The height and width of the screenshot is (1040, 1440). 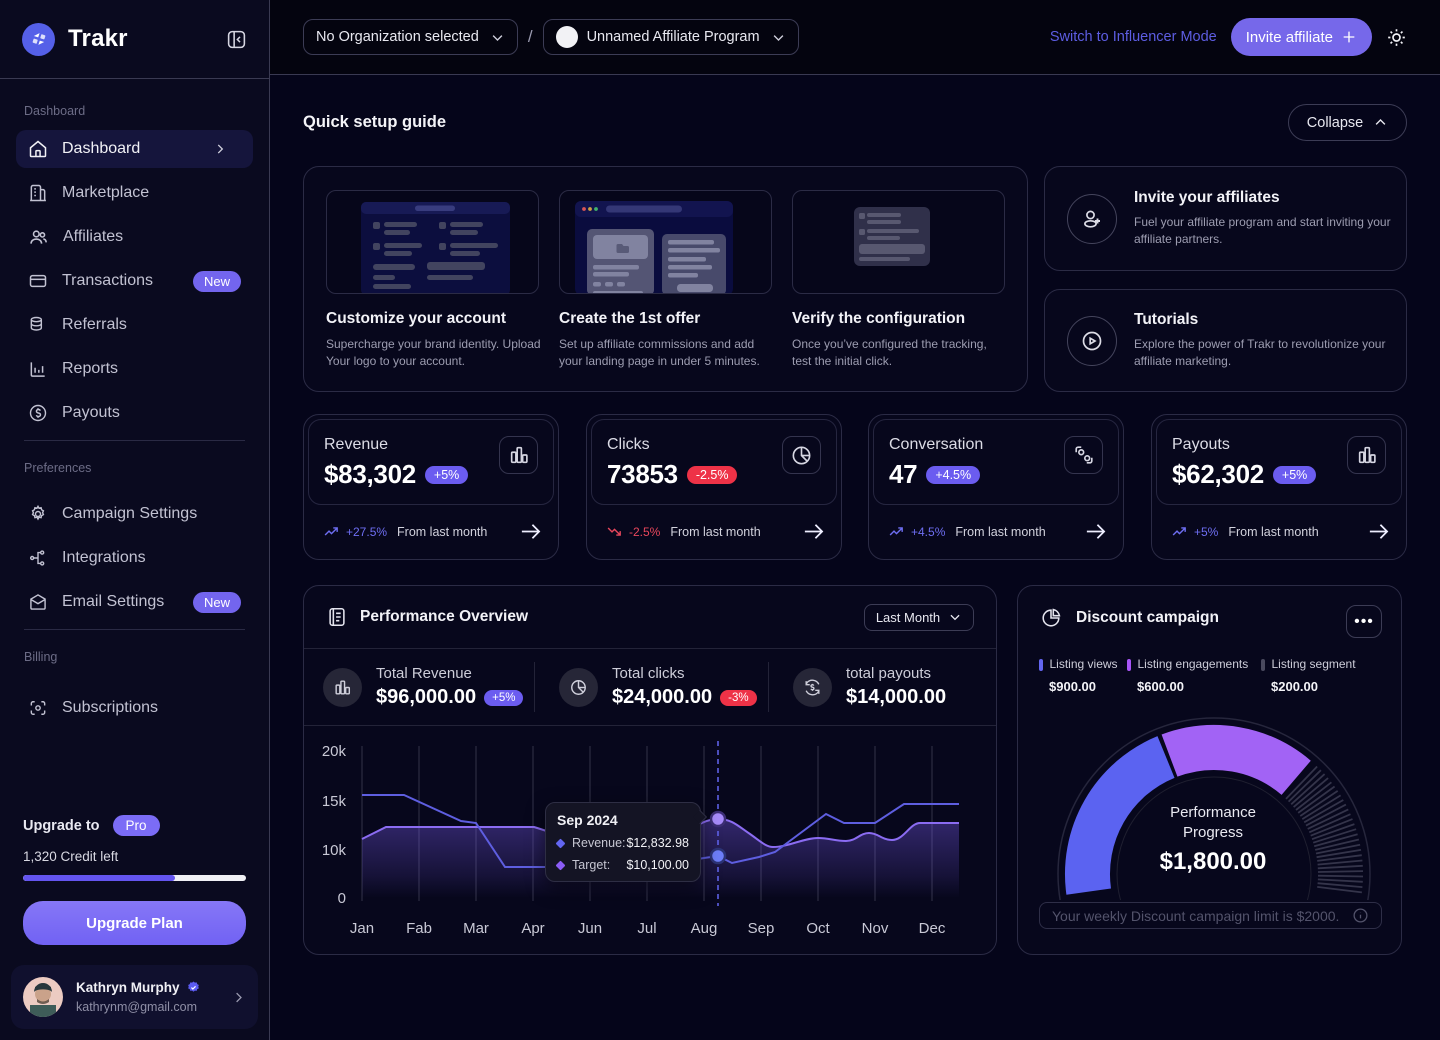 What do you see at coordinates (362, 928) in the screenshot?
I see `svg-text: Jan` at bounding box center [362, 928].